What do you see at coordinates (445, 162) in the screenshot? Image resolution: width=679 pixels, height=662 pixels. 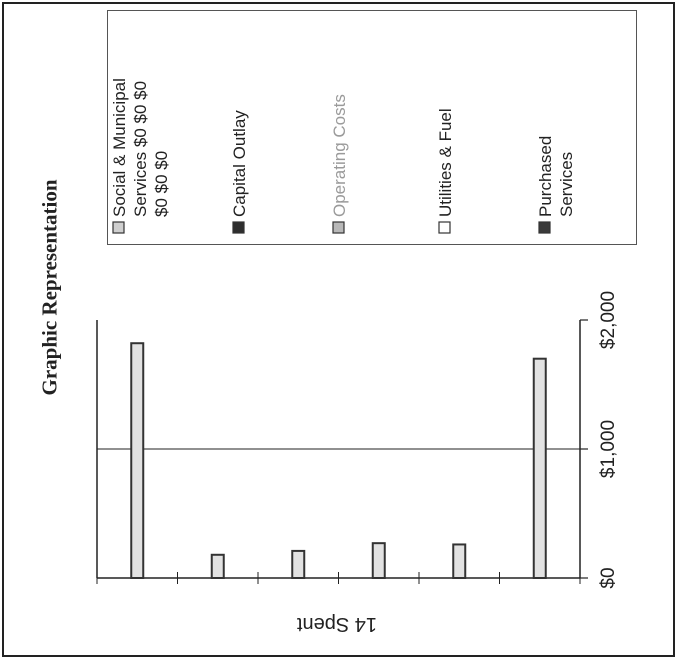 I see `legend-label: Utilities & Fuel` at bounding box center [445, 162].